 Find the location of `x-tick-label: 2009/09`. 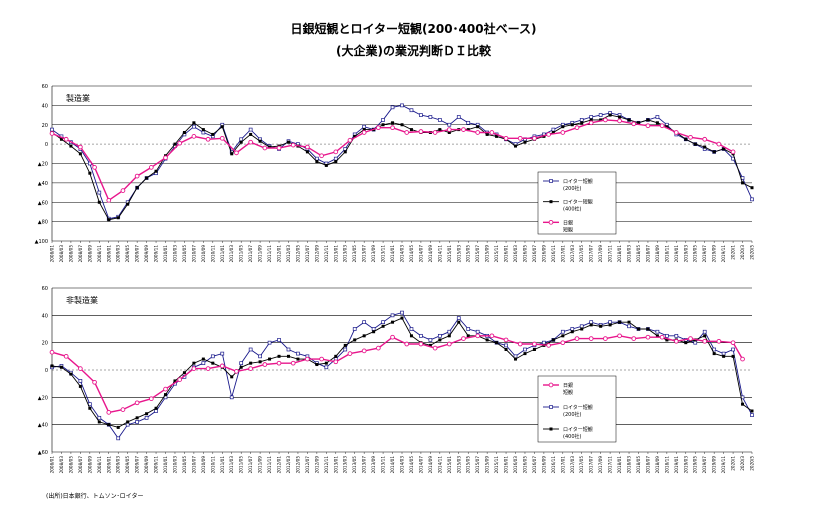

x-tick-label: 2009/09 is located at coordinates (146, 254).